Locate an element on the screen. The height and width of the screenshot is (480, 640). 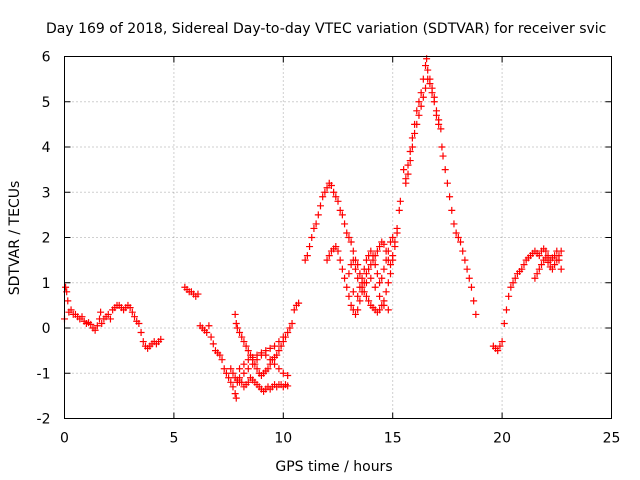
y-tick-label: 4 is located at coordinates (46, 148).